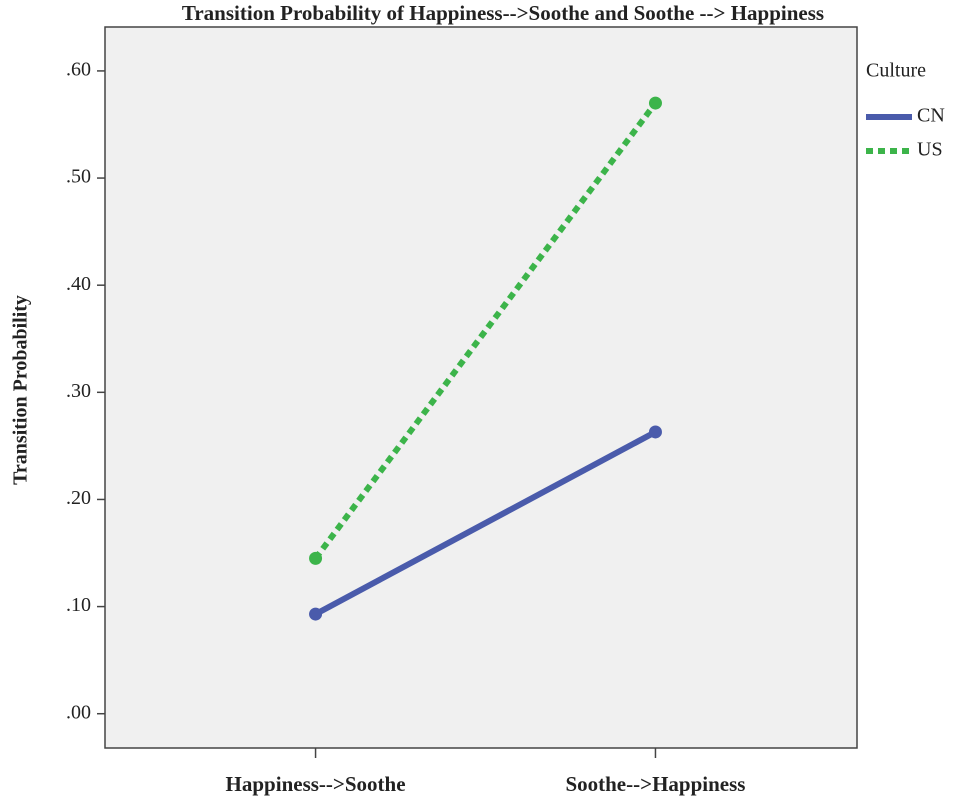  I want to click on legend-title: Culture, so click(896, 71).